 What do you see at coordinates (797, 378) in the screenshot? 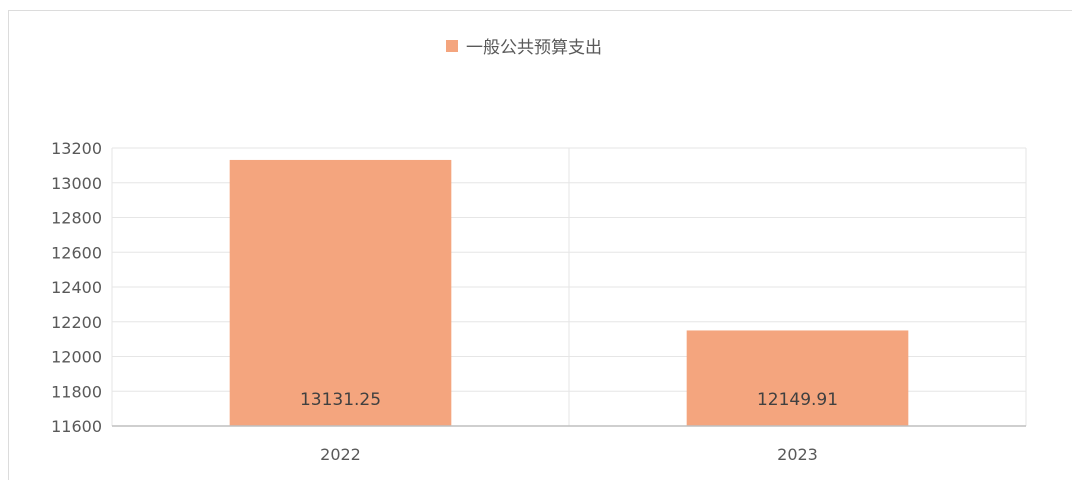
I see `bar-2023` at bounding box center [797, 378].